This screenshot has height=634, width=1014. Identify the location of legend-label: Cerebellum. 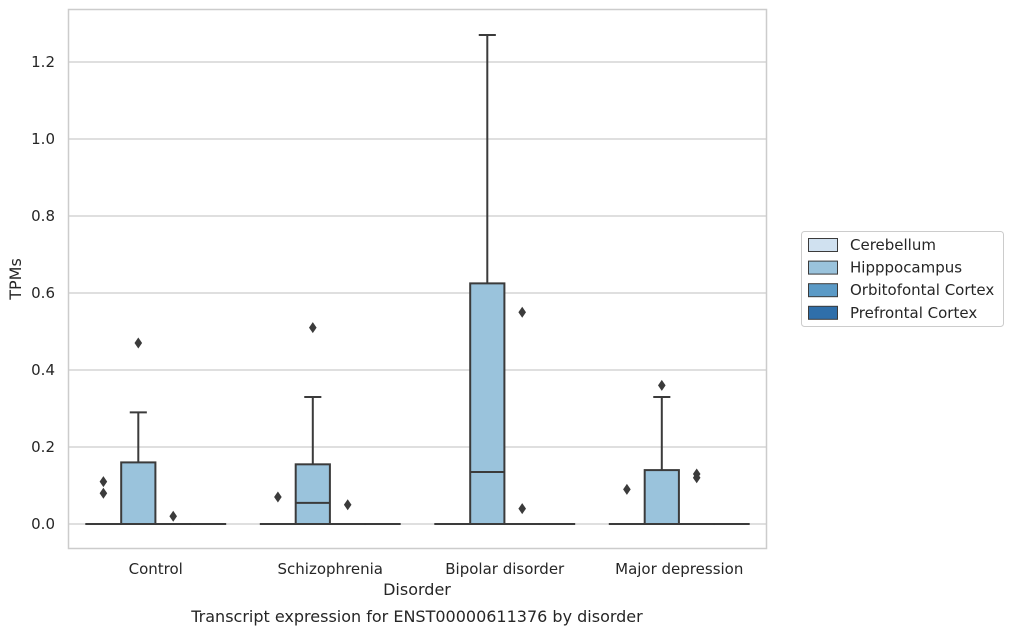
(893, 245).